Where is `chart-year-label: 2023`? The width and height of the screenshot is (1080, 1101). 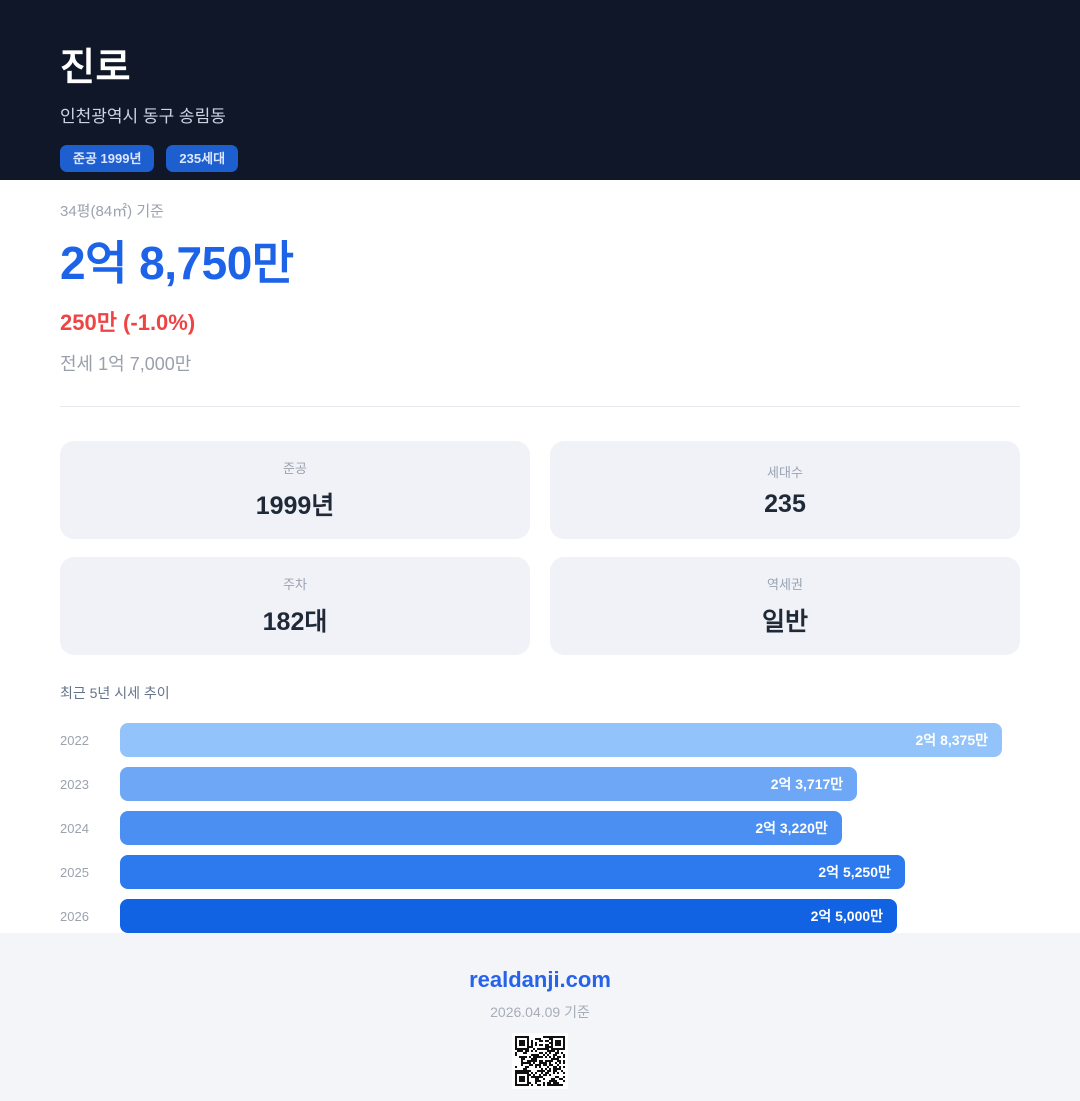 chart-year-label: 2023 is located at coordinates (74, 784).